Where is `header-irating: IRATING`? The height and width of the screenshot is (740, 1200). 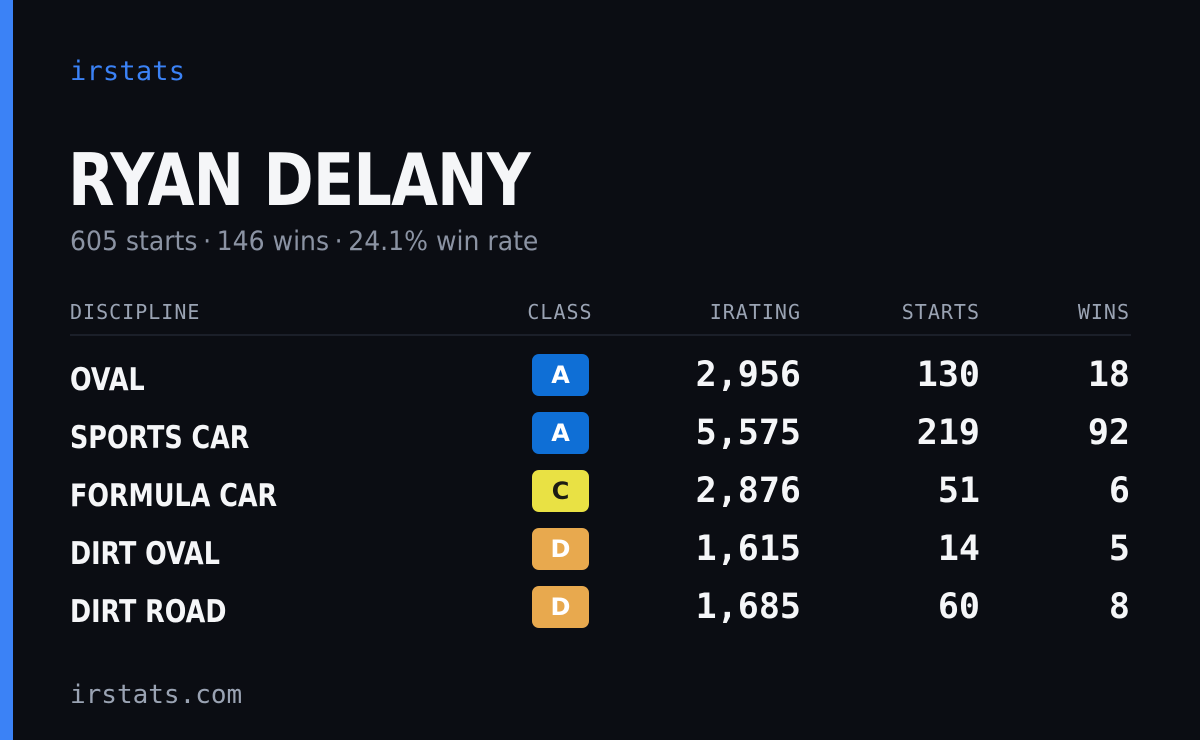 header-irating: IRATING is located at coordinates (755, 312).